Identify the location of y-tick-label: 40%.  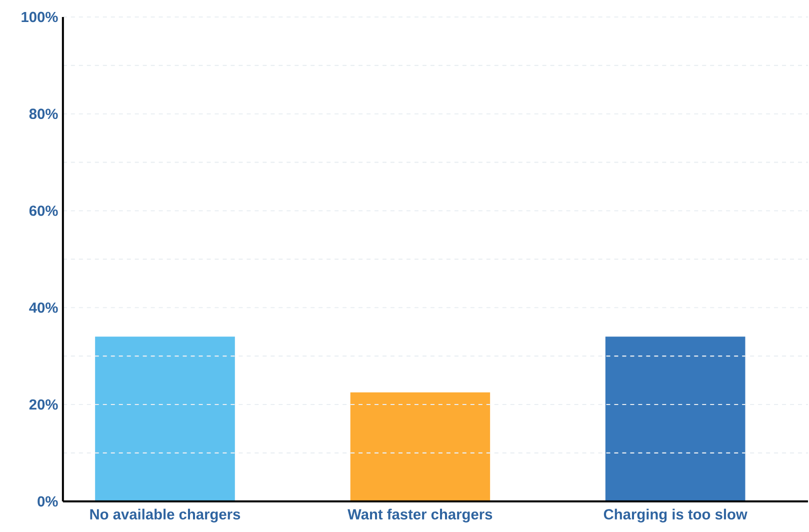
(43, 307).